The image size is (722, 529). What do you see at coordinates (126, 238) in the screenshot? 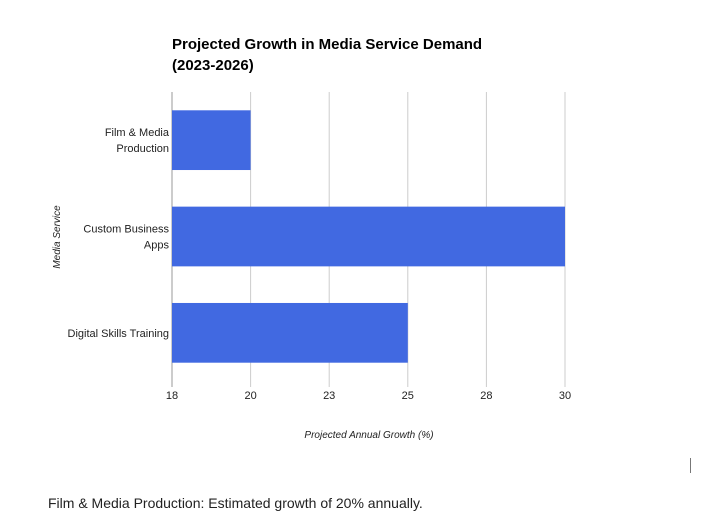
I see `y-category-label: Custom Business Apps` at bounding box center [126, 238].